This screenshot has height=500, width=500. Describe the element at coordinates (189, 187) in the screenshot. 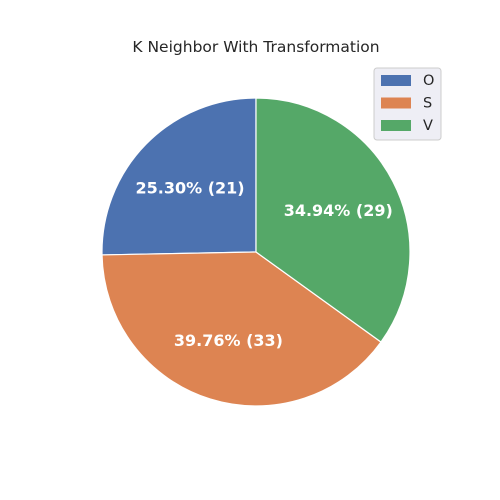

I see `slice-label-o: 25.30% (21)` at that location.